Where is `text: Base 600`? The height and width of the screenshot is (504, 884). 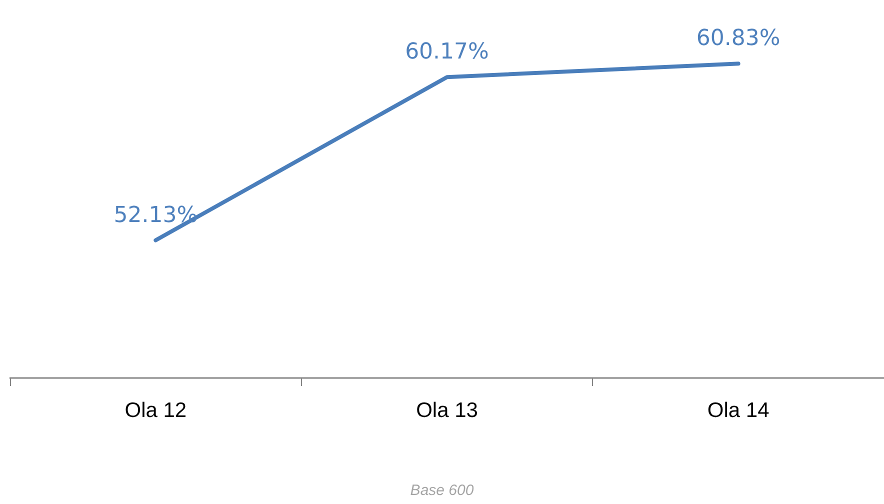
text: Base 600 is located at coordinates (442, 490).